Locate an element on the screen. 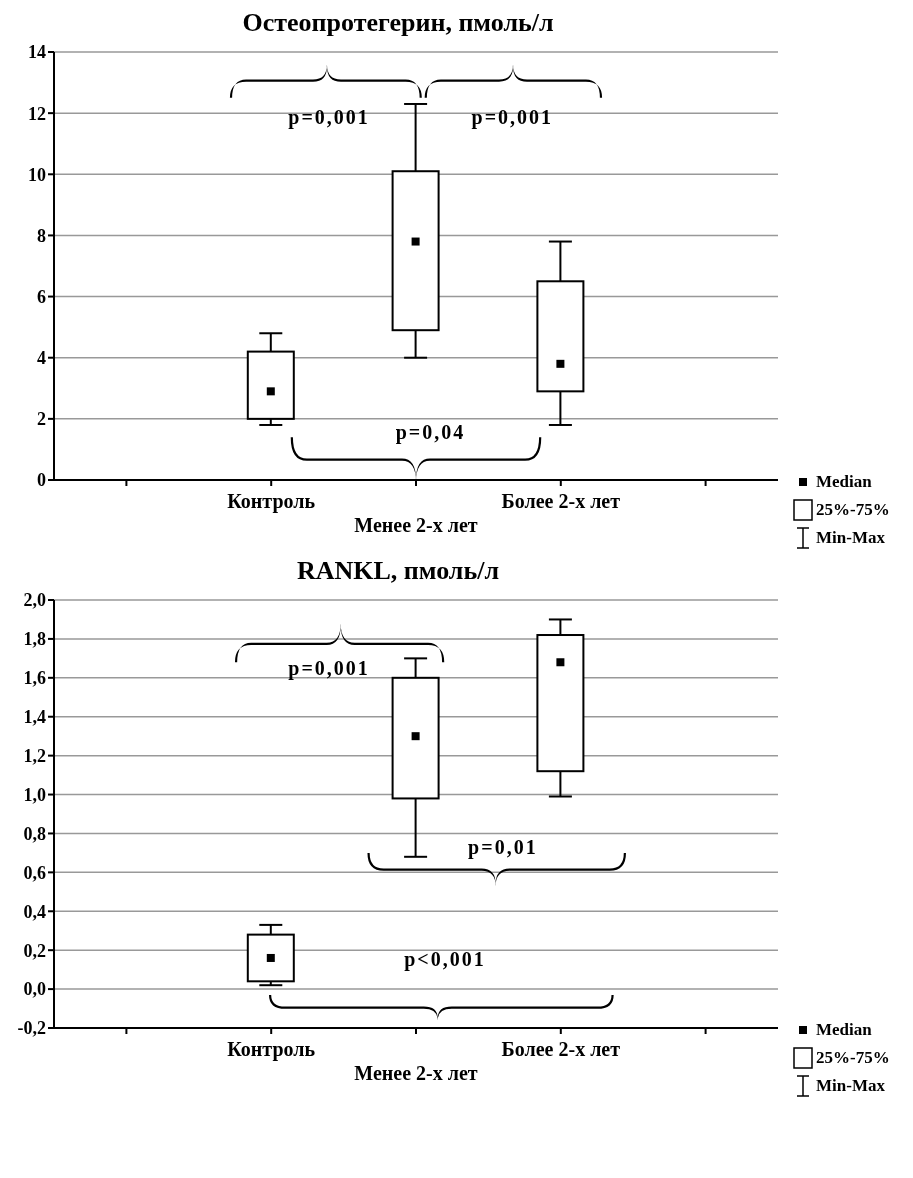 This screenshot has height=1178, width=913. y-tick-label: 8 is located at coordinates (41, 235).